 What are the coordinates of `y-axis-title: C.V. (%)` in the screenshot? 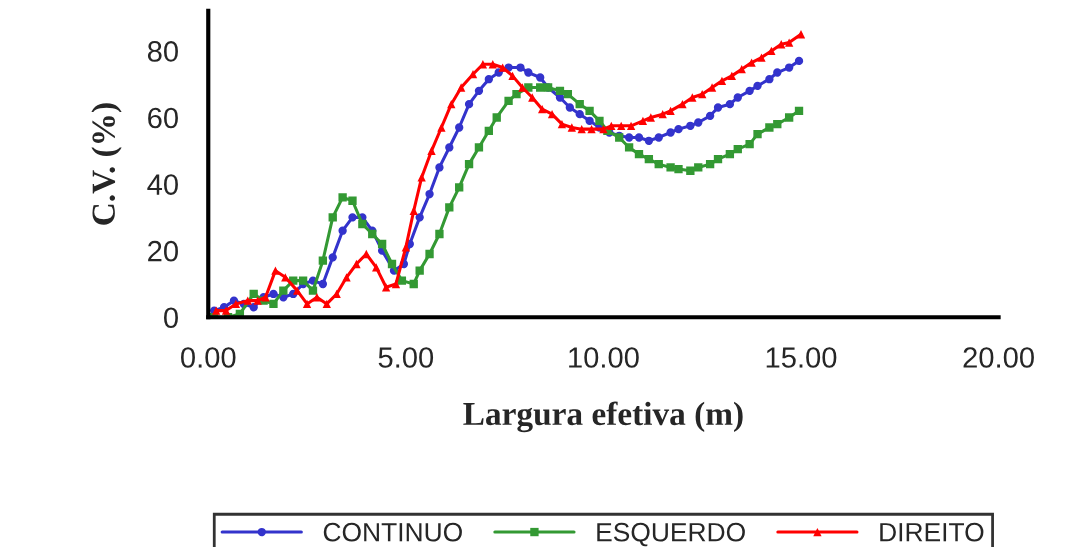 It's located at (106, 164).